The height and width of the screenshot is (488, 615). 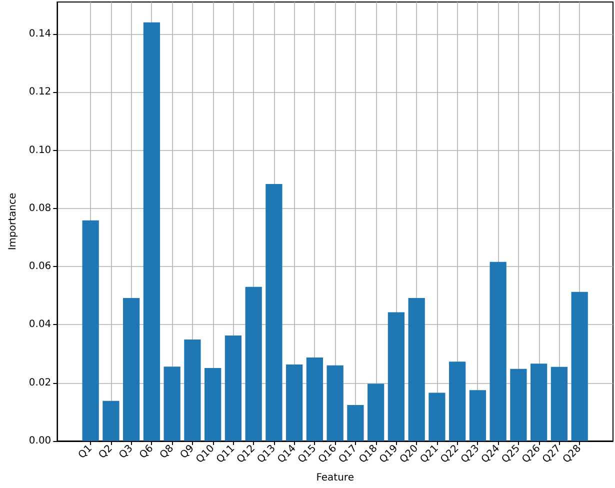 What do you see at coordinates (335, 478) in the screenshot?
I see `x-axis-title: Feature` at bounding box center [335, 478].